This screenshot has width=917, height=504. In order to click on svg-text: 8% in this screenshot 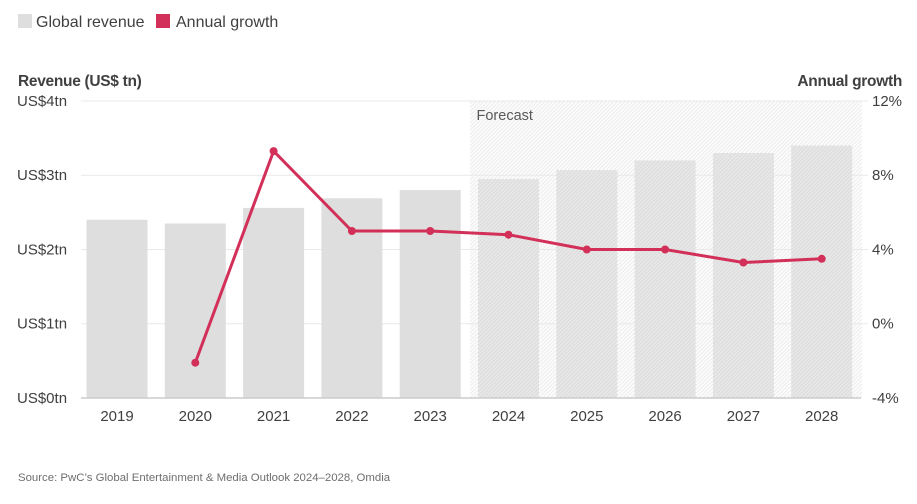, I will do `click(883, 175)`.